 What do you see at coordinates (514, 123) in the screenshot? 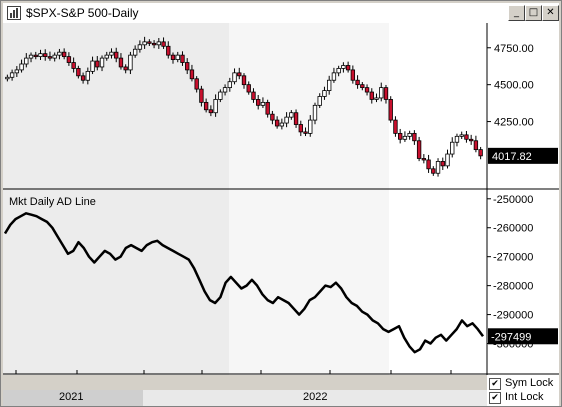
I see `price-tick-label: 4250.00` at bounding box center [514, 123].